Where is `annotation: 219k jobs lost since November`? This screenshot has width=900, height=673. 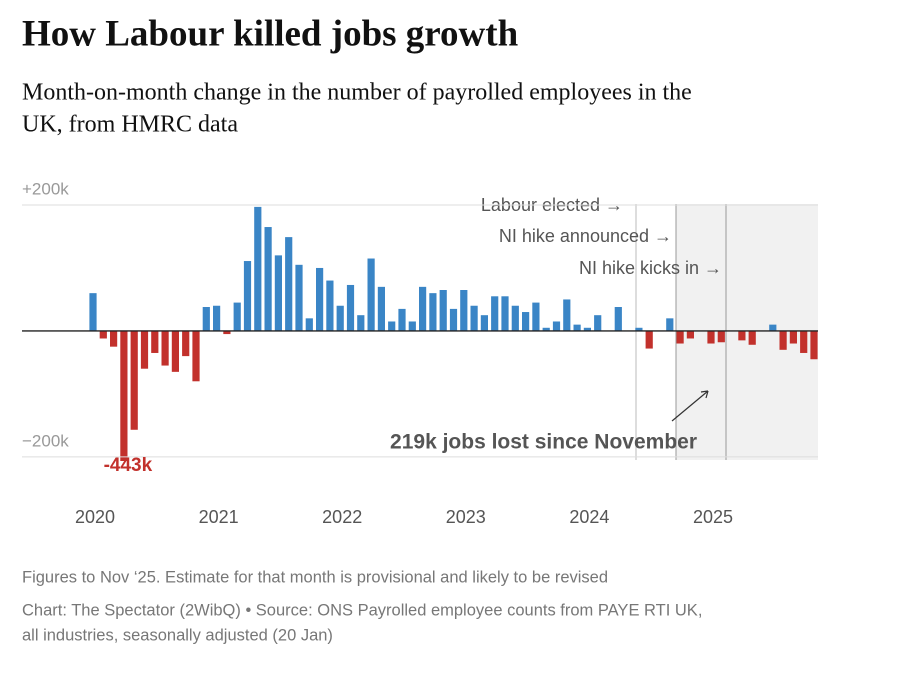 annotation: 219k jobs lost since November is located at coordinates (543, 442).